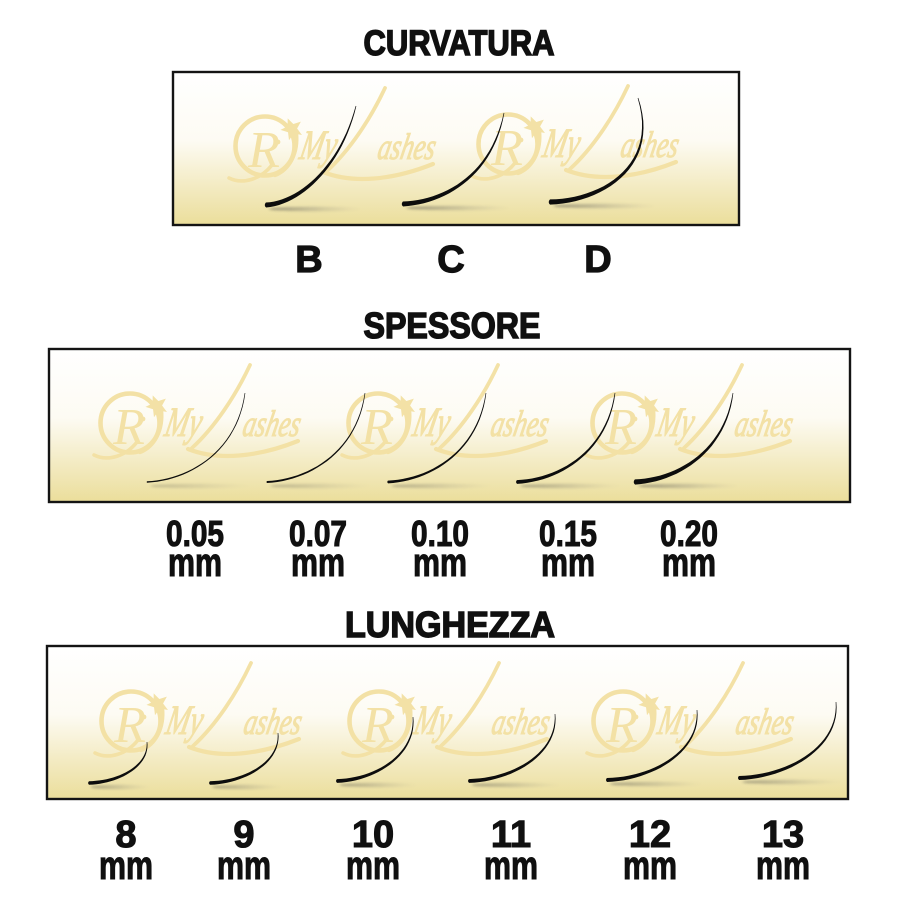 This screenshot has width=900, height=900. I want to click on svg-text: LUNGHEZZA, so click(450, 624).